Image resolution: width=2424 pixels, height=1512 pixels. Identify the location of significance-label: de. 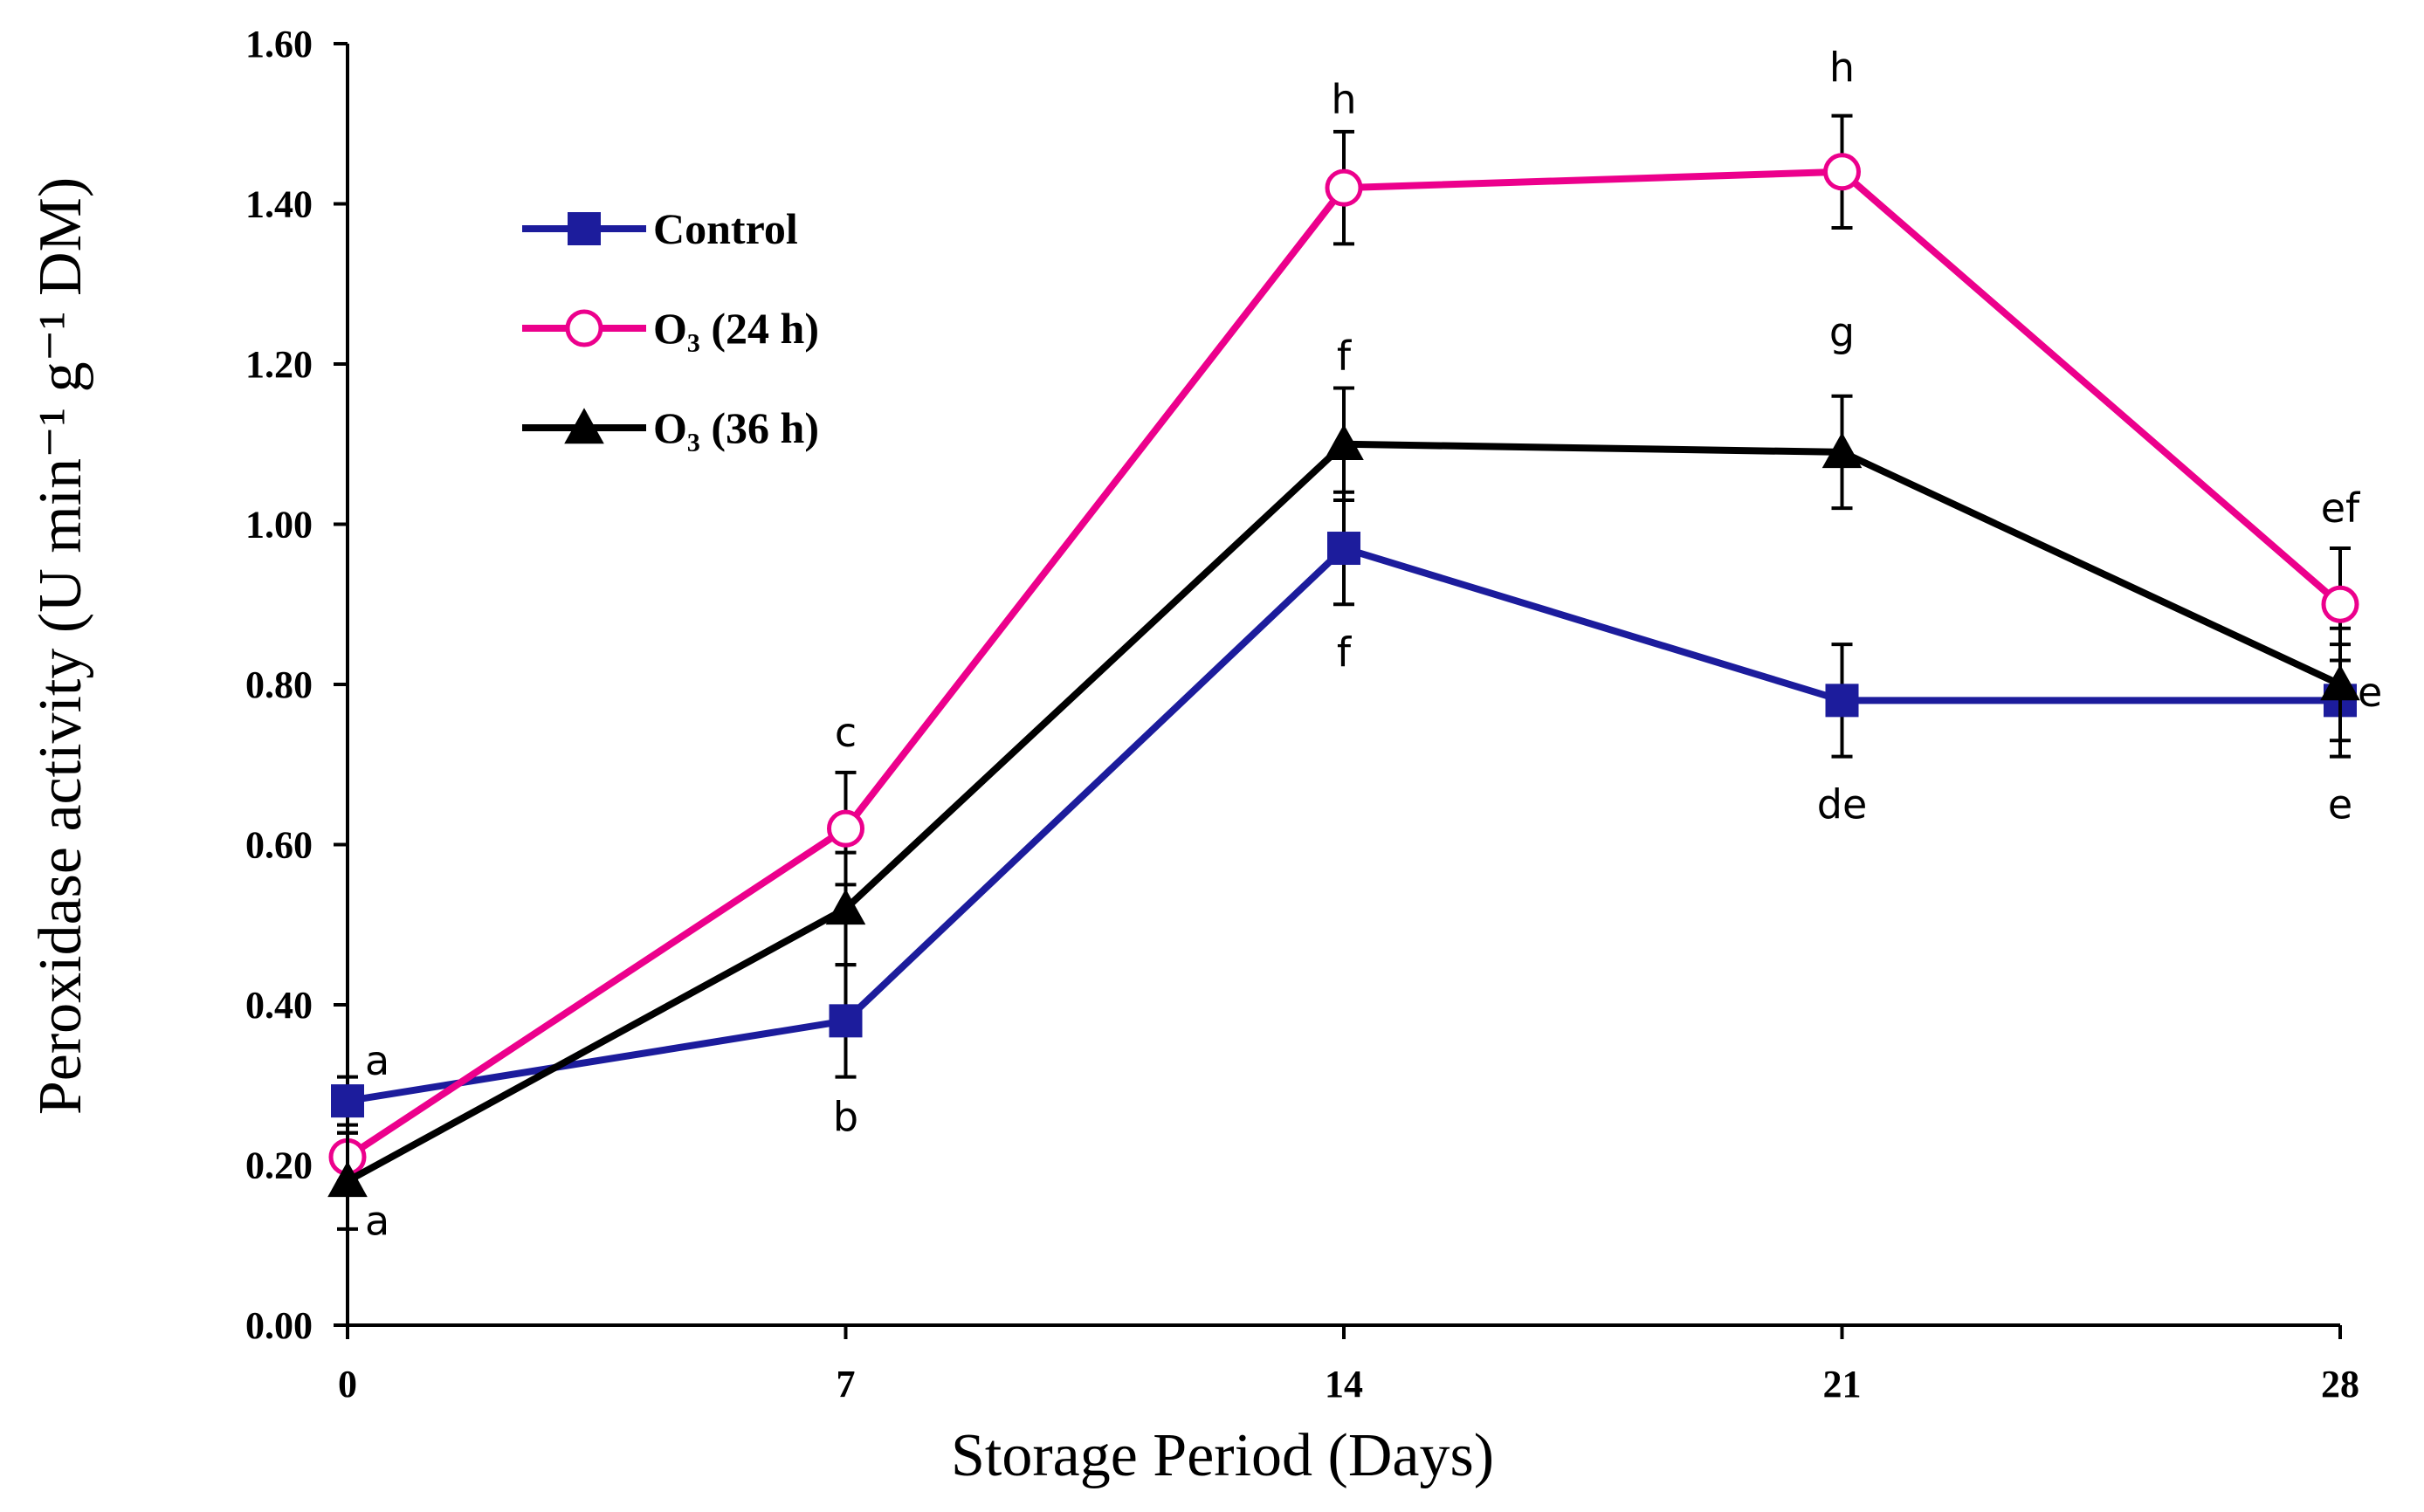
(1842, 805).